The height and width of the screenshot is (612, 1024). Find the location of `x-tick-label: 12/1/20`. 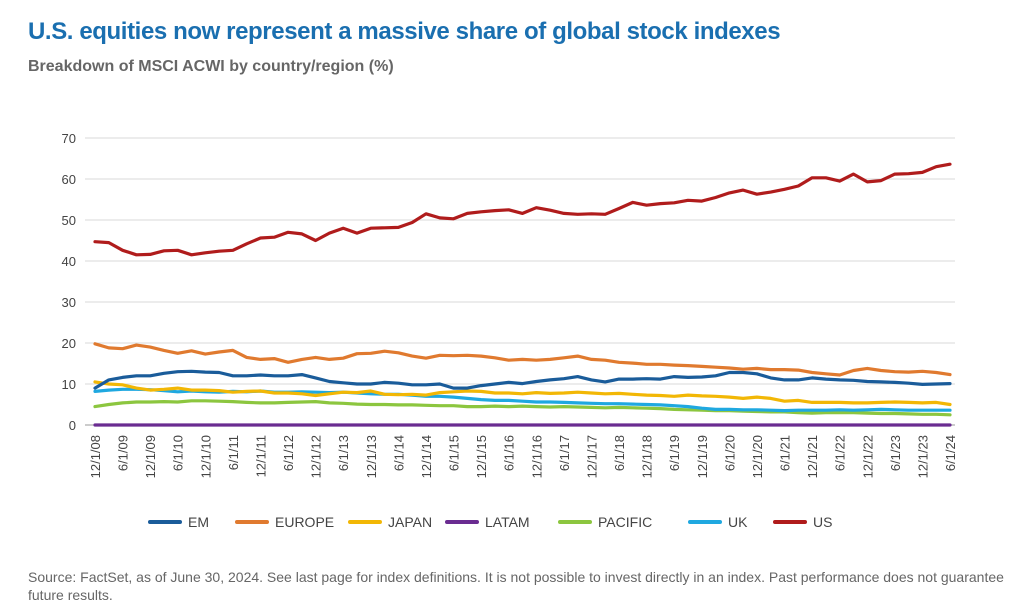

x-tick-label: 12/1/20 is located at coordinates (757, 456).